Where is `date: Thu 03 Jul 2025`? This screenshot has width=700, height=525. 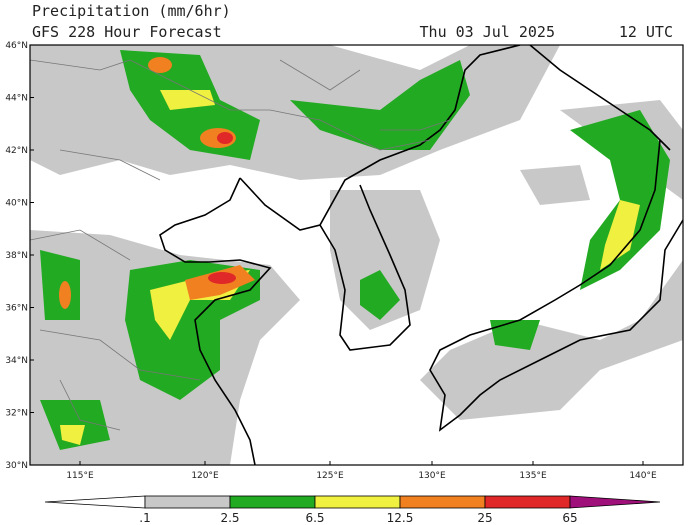 date: Thu 03 Jul 2025 is located at coordinates (487, 32).